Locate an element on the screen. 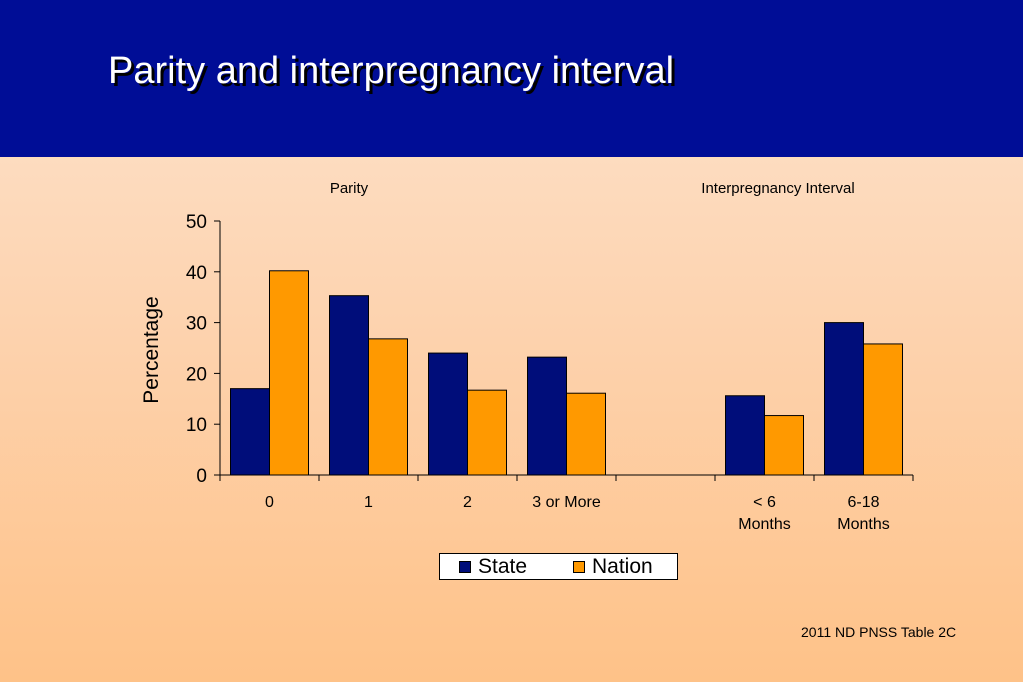 This screenshot has width=1023, height=682. y-tick-label: 10 is located at coordinates (196, 425).